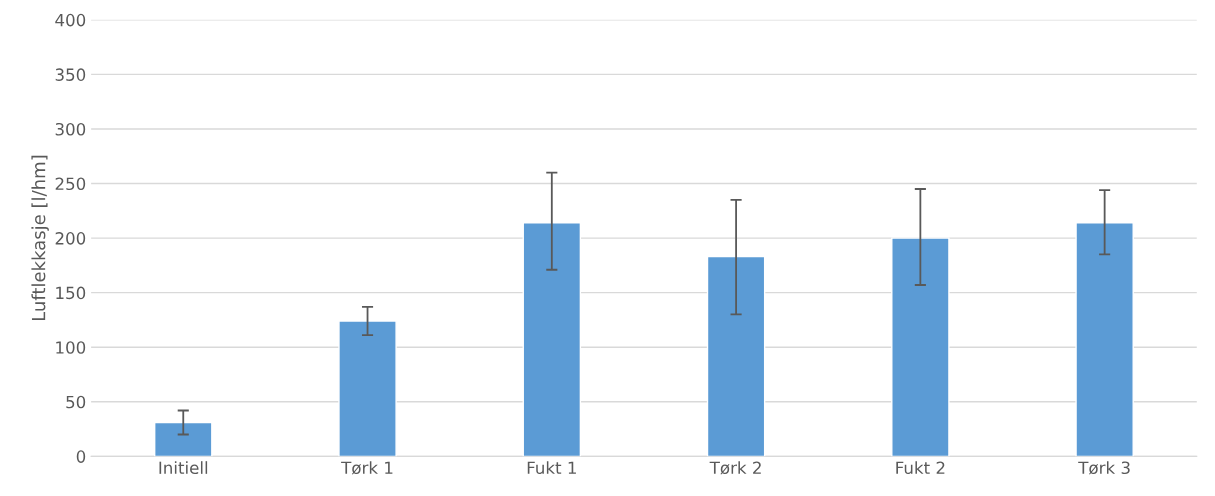 The height and width of the screenshot is (496, 1215). Describe the element at coordinates (70, 184) in the screenshot. I see `y-tick-label: 250` at that location.